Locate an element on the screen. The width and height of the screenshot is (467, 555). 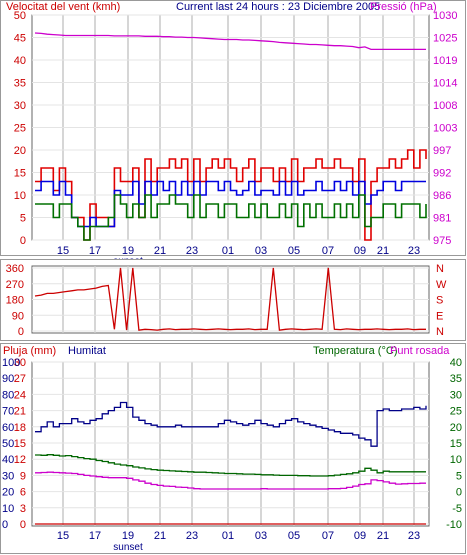
series-pressure is located at coordinates (230, 41).